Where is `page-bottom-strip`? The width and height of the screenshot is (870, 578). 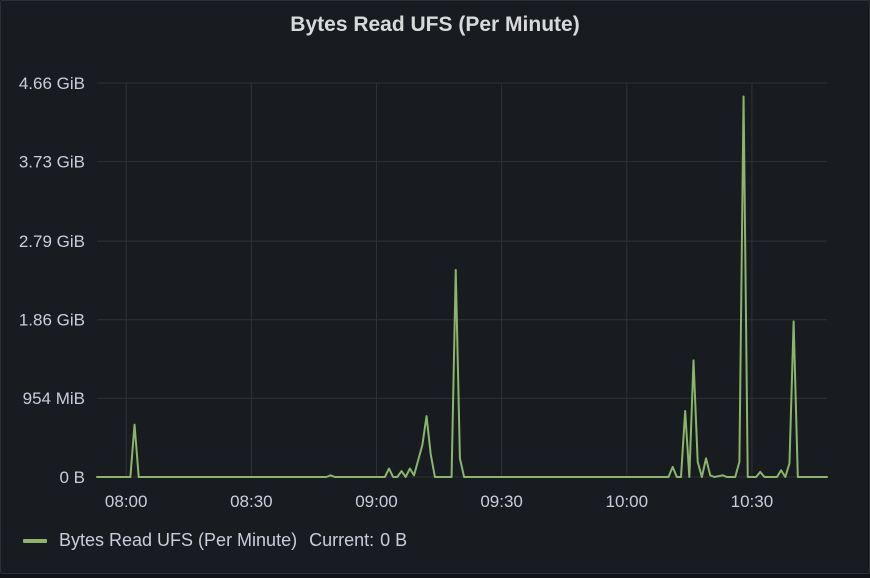 page-bottom-strip is located at coordinates (435, 576).